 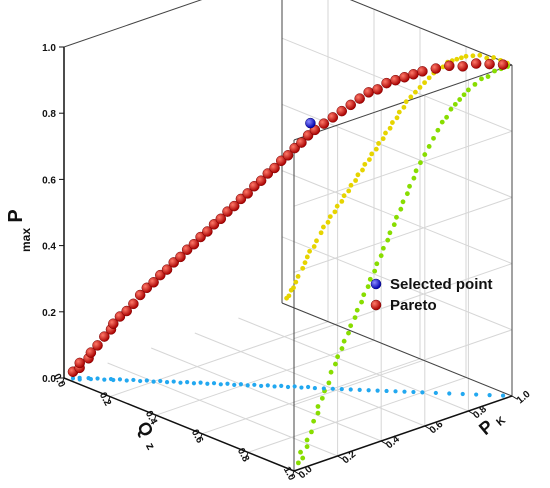 I want to click on y-axis-subscript: K, so click(x=501, y=422).